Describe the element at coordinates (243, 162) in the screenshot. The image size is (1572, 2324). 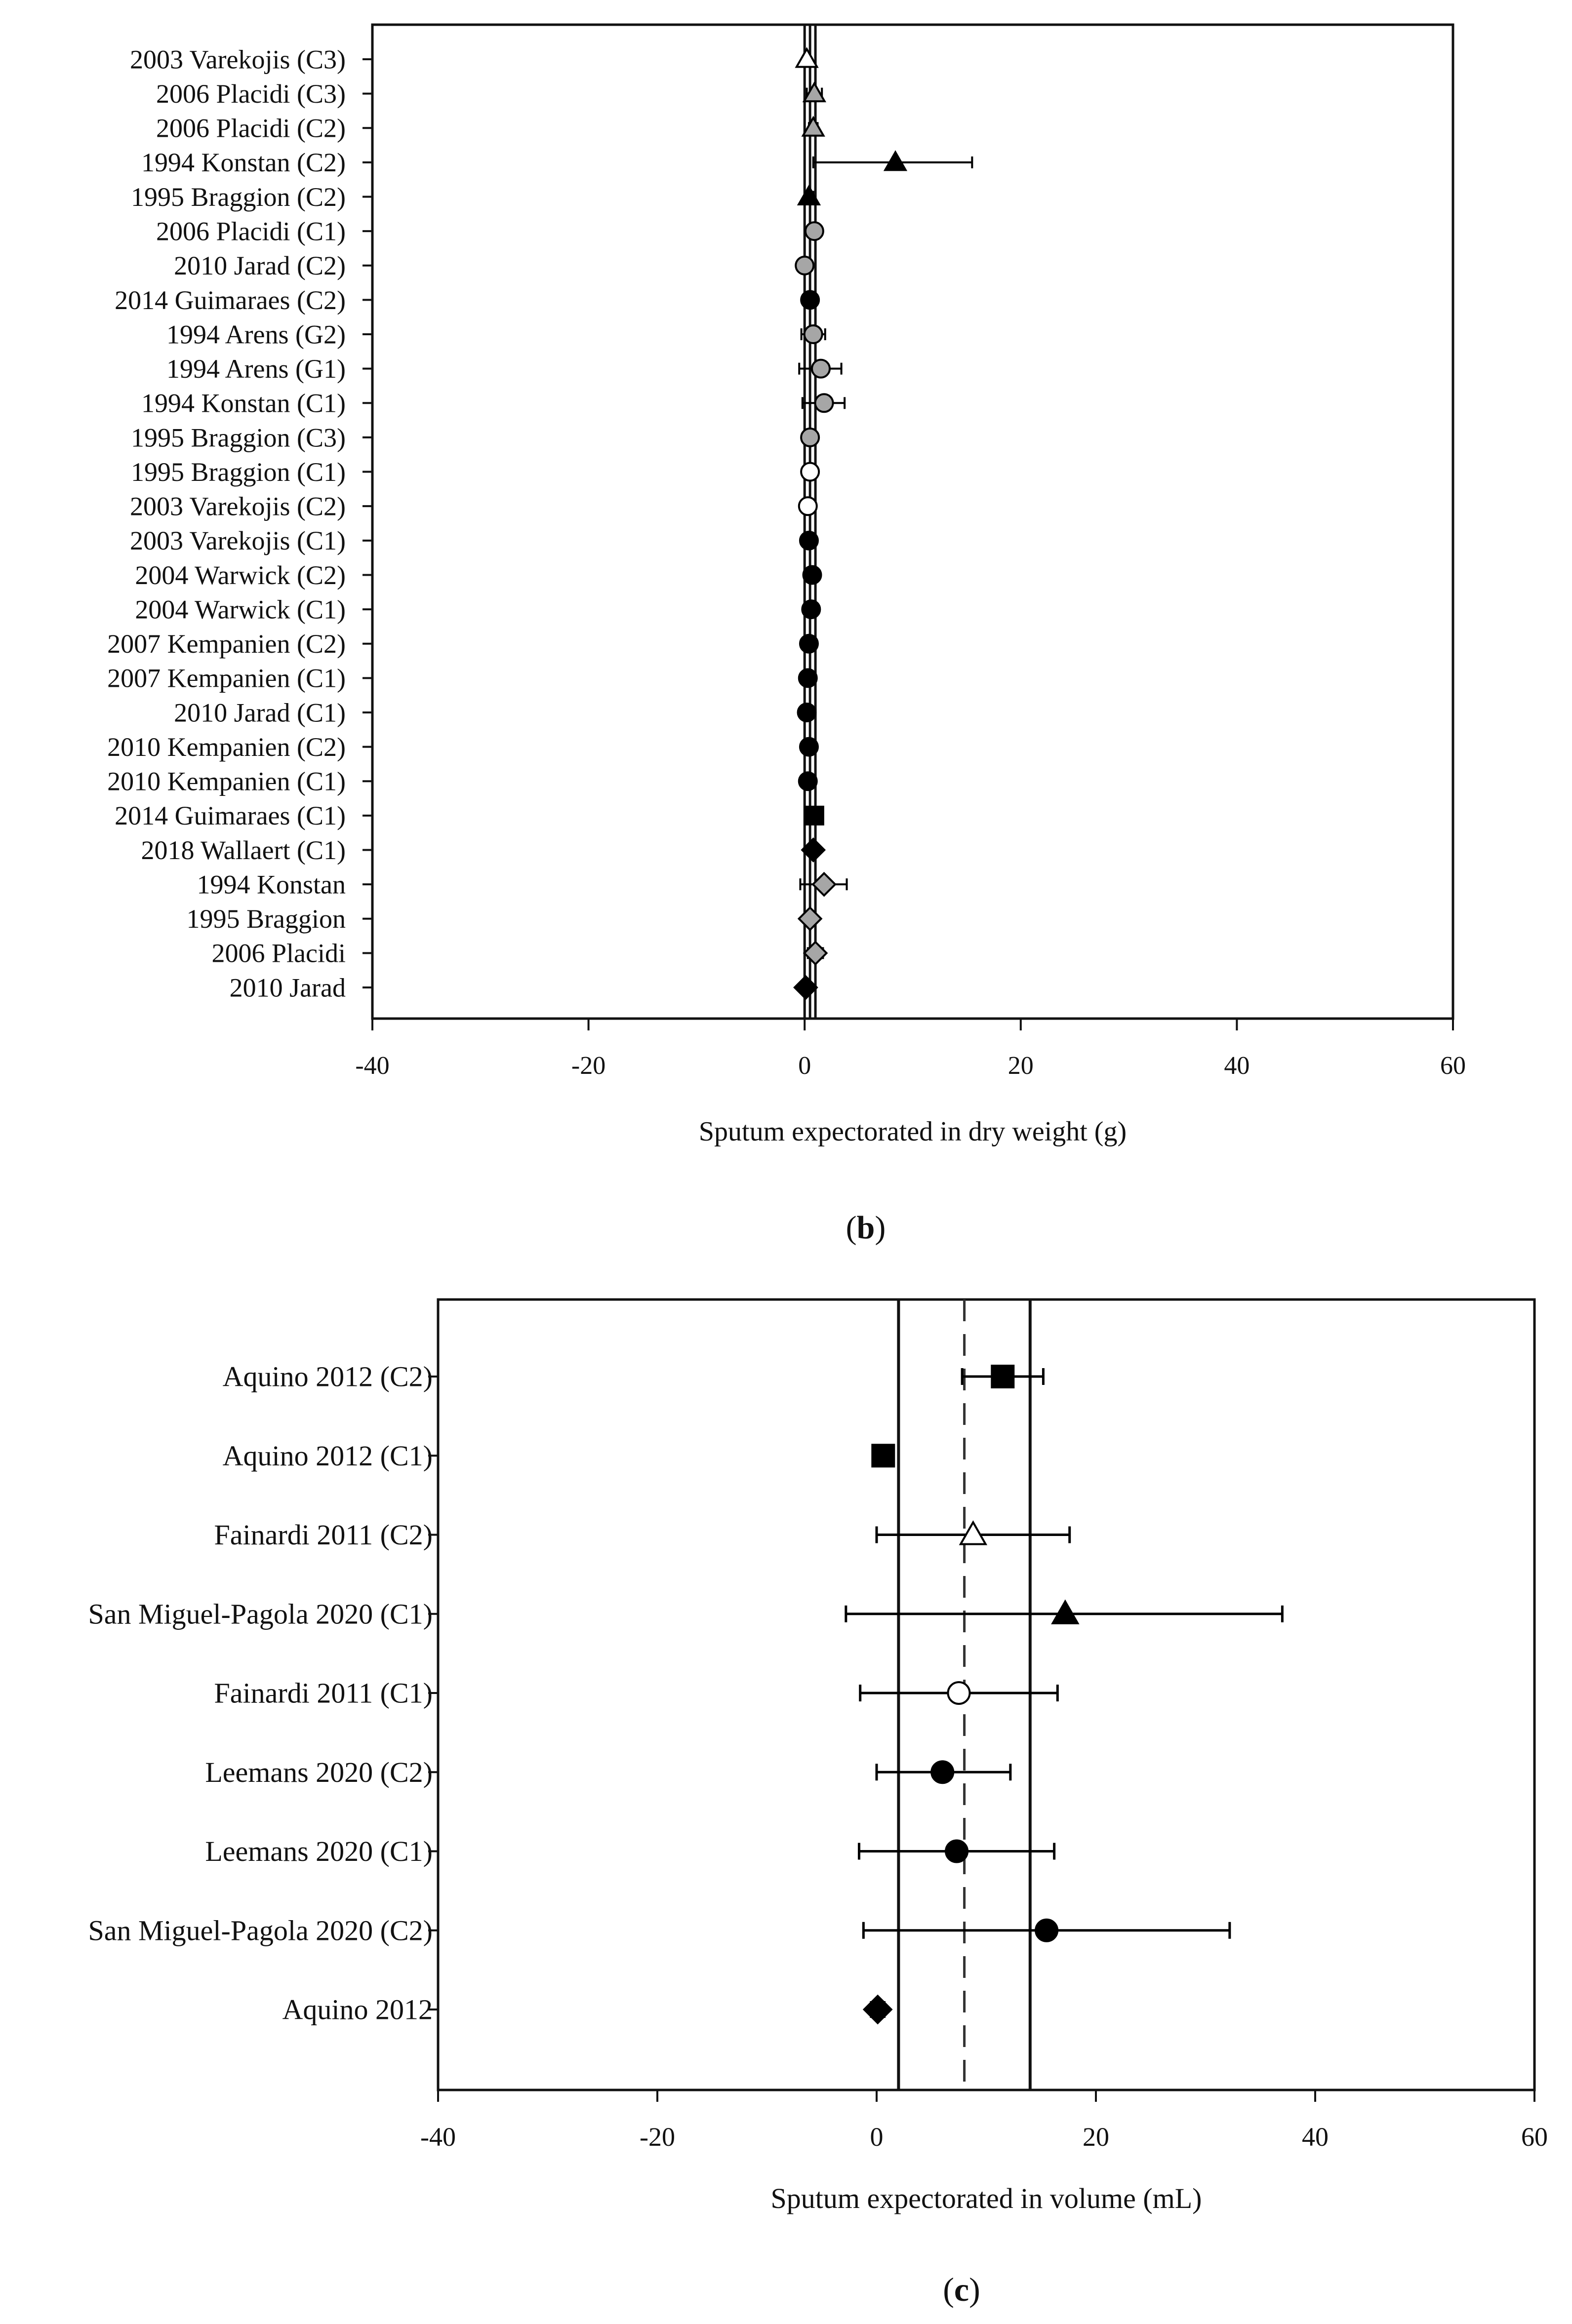
I see `study-label: 1994 Konstan (C2)` at that location.